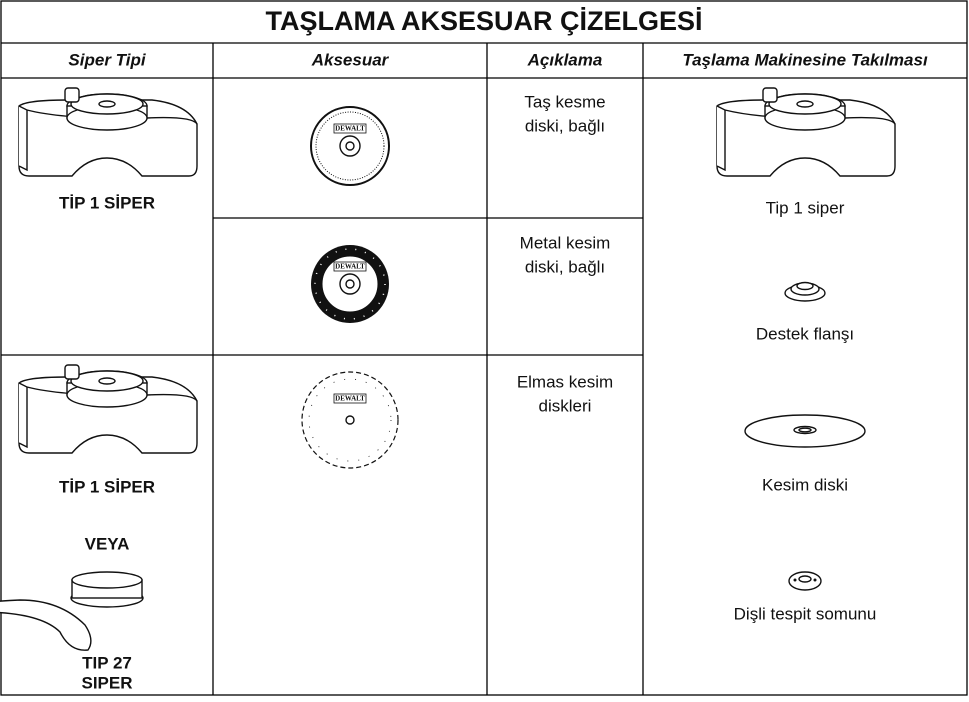 This screenshot has width=969, height=702. What do you see at coordinates (483, 21) in the screenshot?
I see `title: TAŞLAMA AKSESUAR ÇİZELGESİ` at bounding box center [483, 21].